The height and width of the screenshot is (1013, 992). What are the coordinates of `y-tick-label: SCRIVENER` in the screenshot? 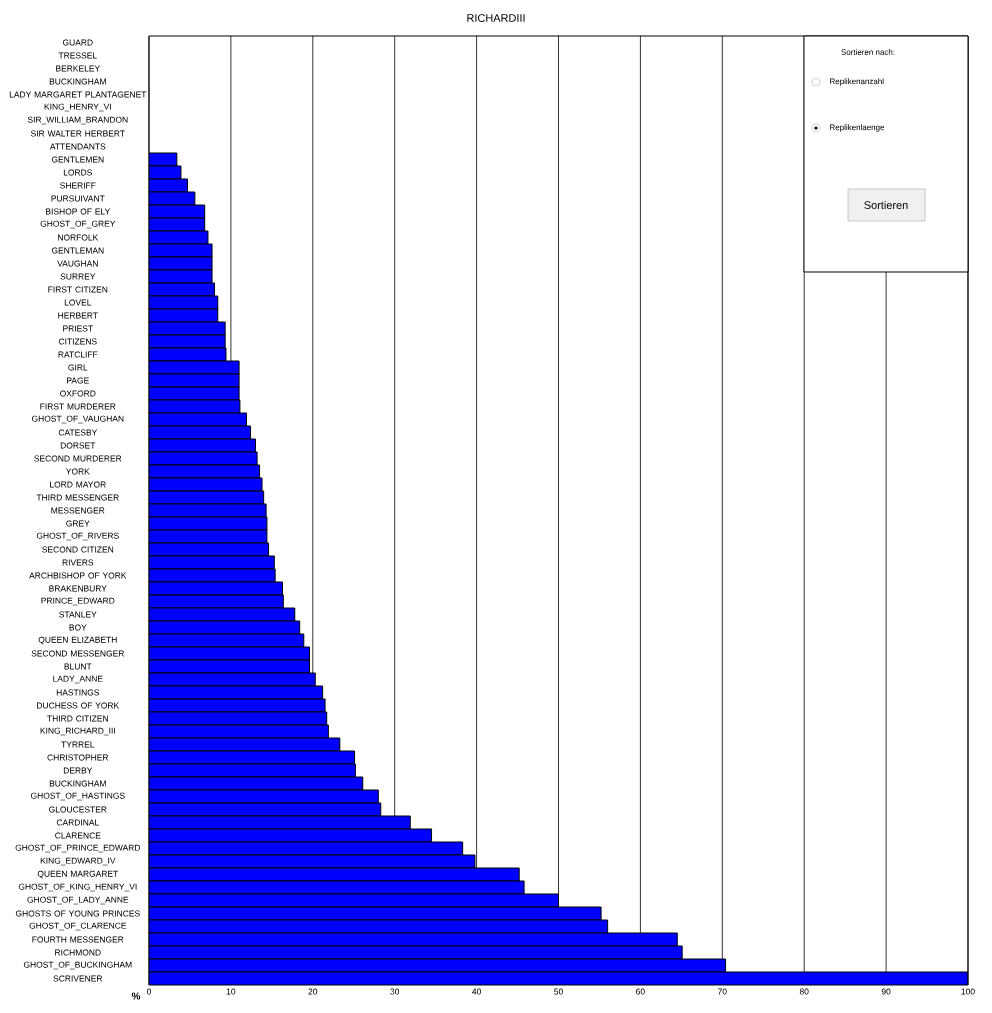 It's located at (78, 978).